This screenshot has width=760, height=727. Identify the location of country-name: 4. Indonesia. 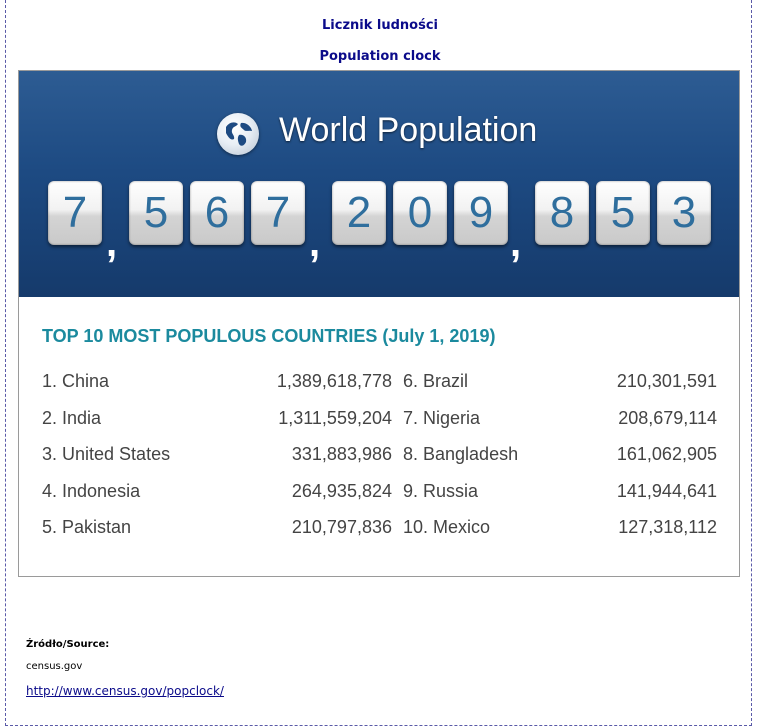
(91, 491).